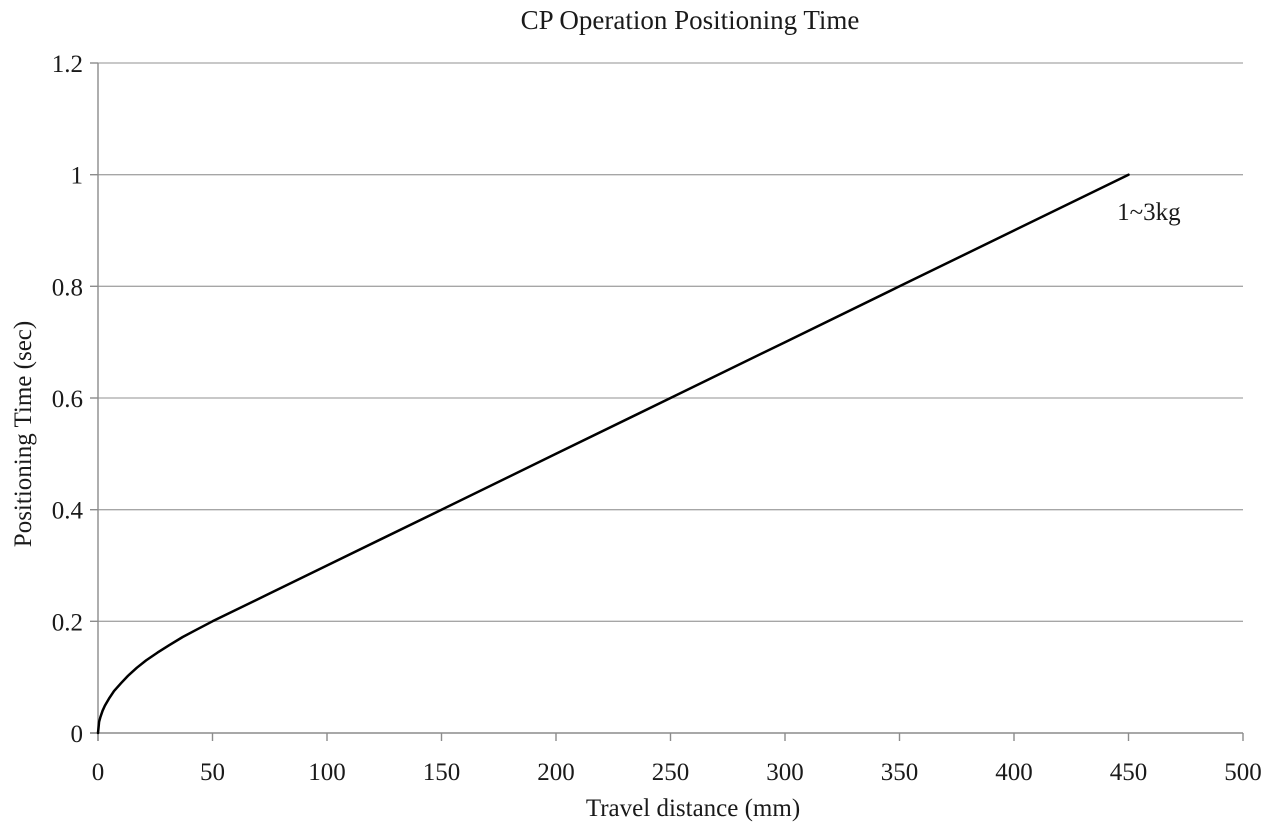  Describe the element at coordinates (67, 622) in the screenshot. I see `y-tick-label: 0.2` at that location.